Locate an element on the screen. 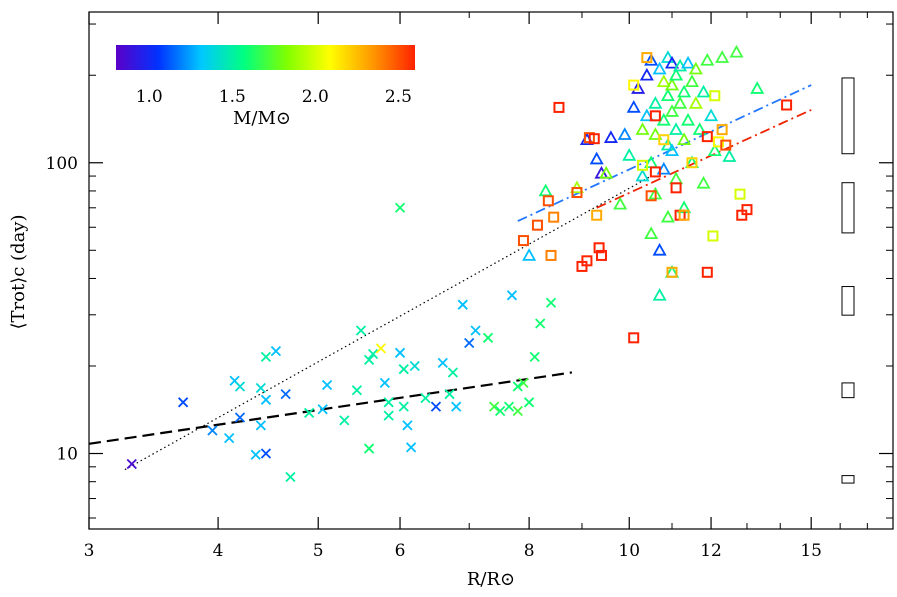  x-tick-label: 5 is located at coordinates (318, 551).